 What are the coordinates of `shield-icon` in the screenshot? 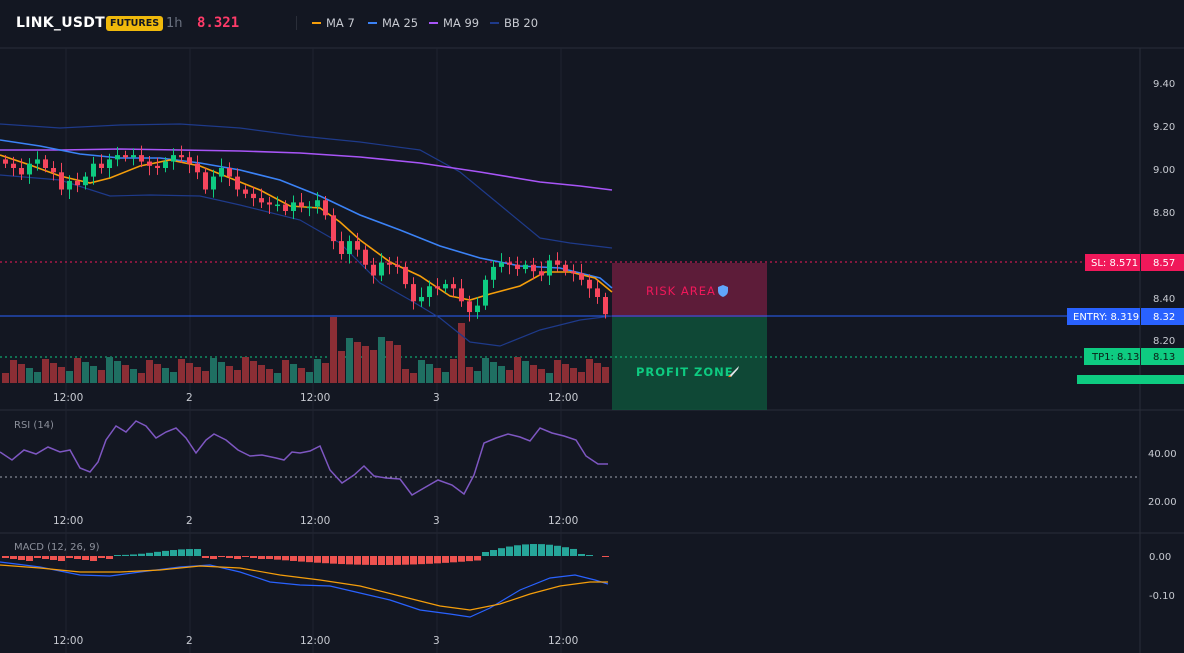 It's located at (723, 291).